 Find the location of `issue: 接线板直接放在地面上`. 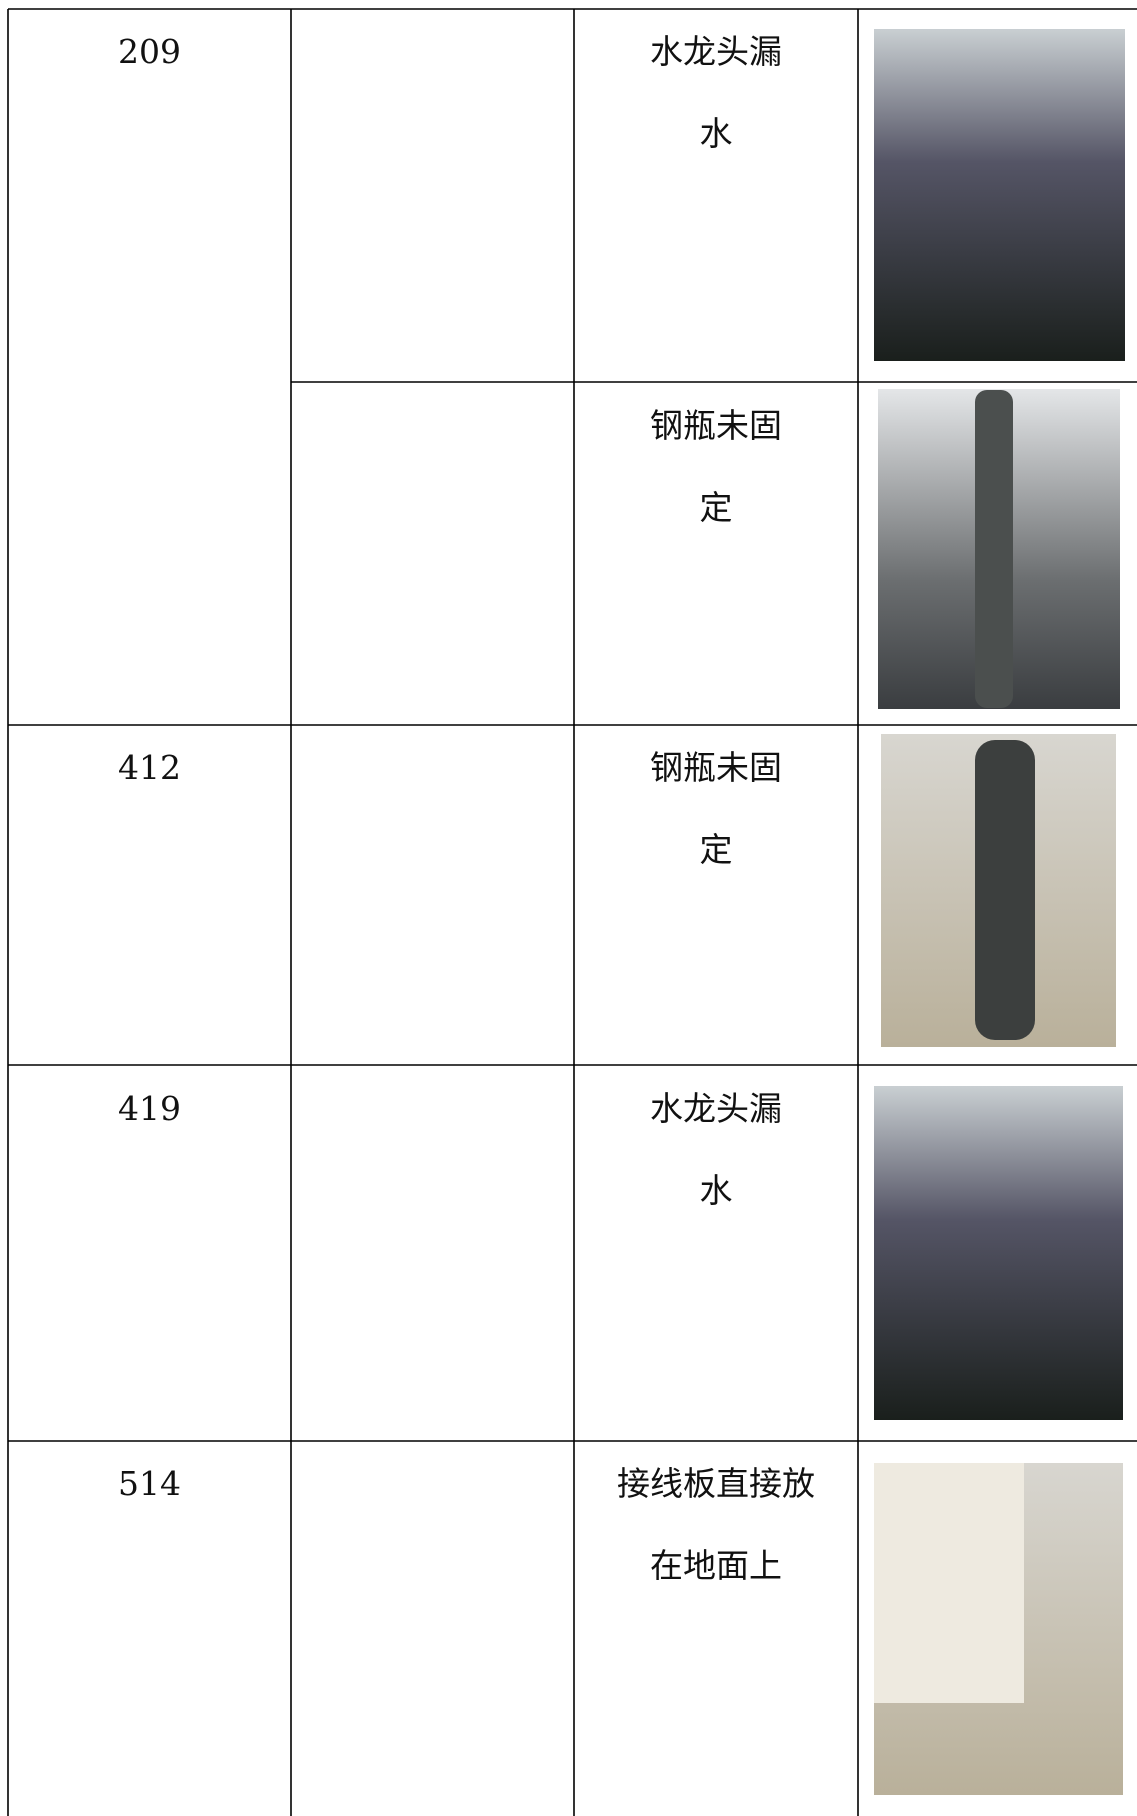

issue: 接线板直接放在地面上 is located at coordinates (716, 1524).